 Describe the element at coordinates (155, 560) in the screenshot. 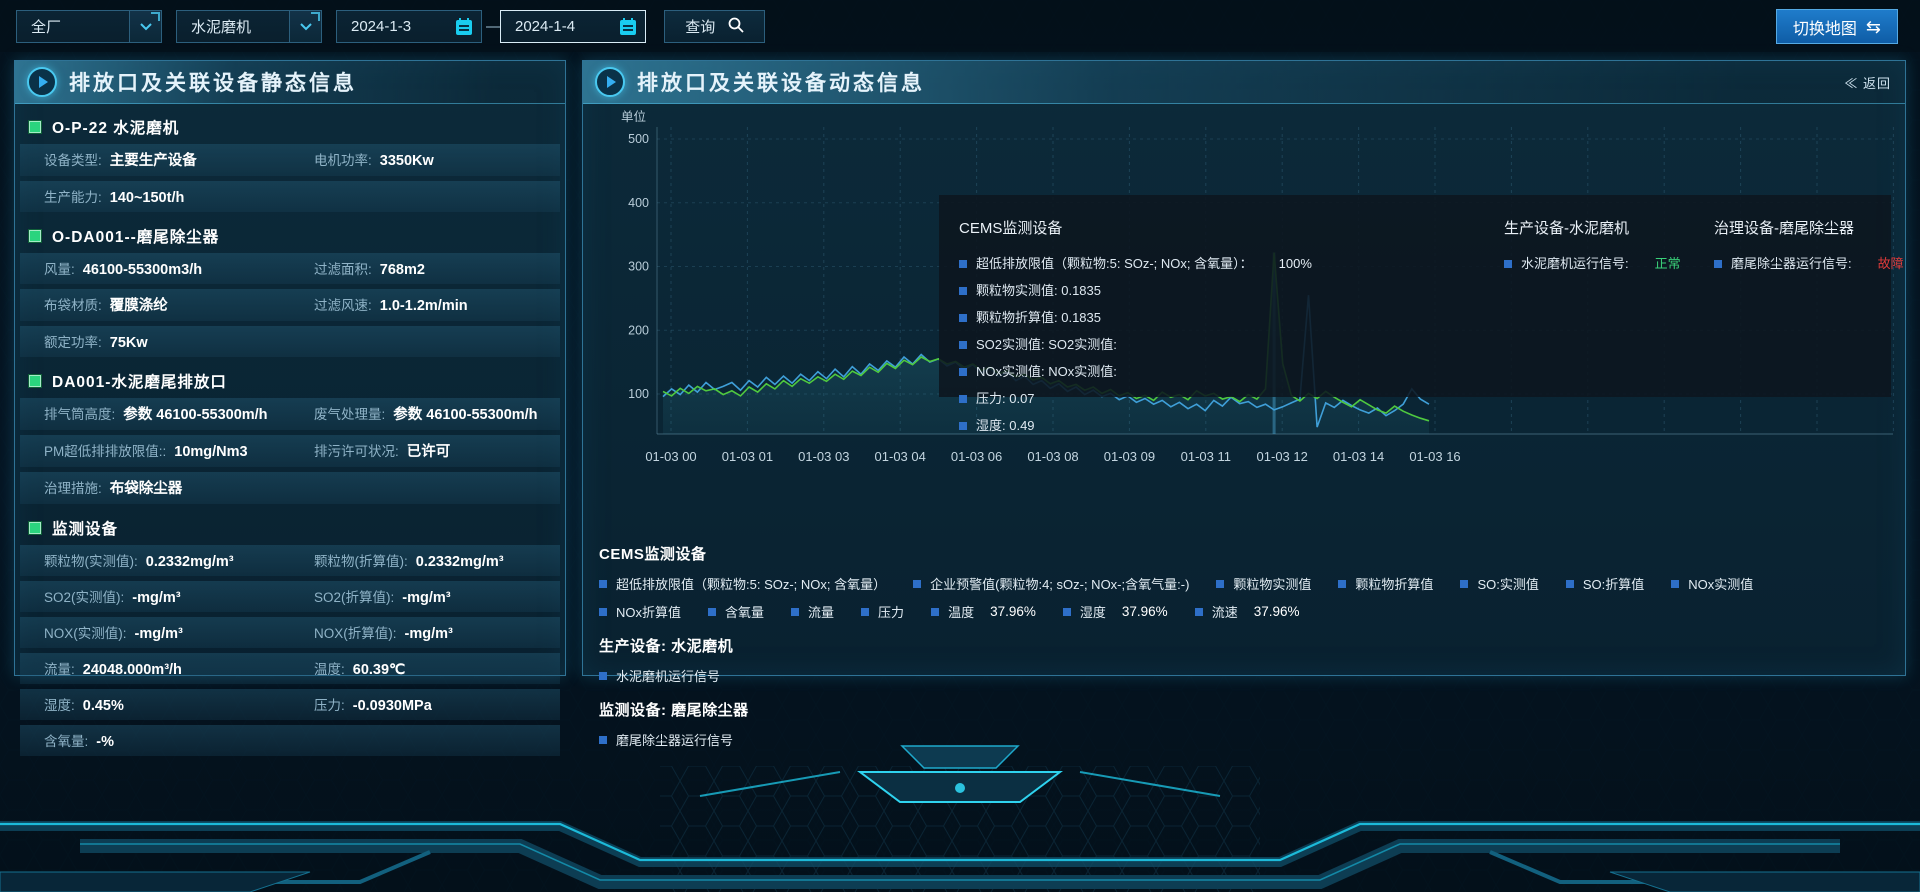

I see `info-cell: 颗粒物(实测值): 0.2332mg/m³` at that location.